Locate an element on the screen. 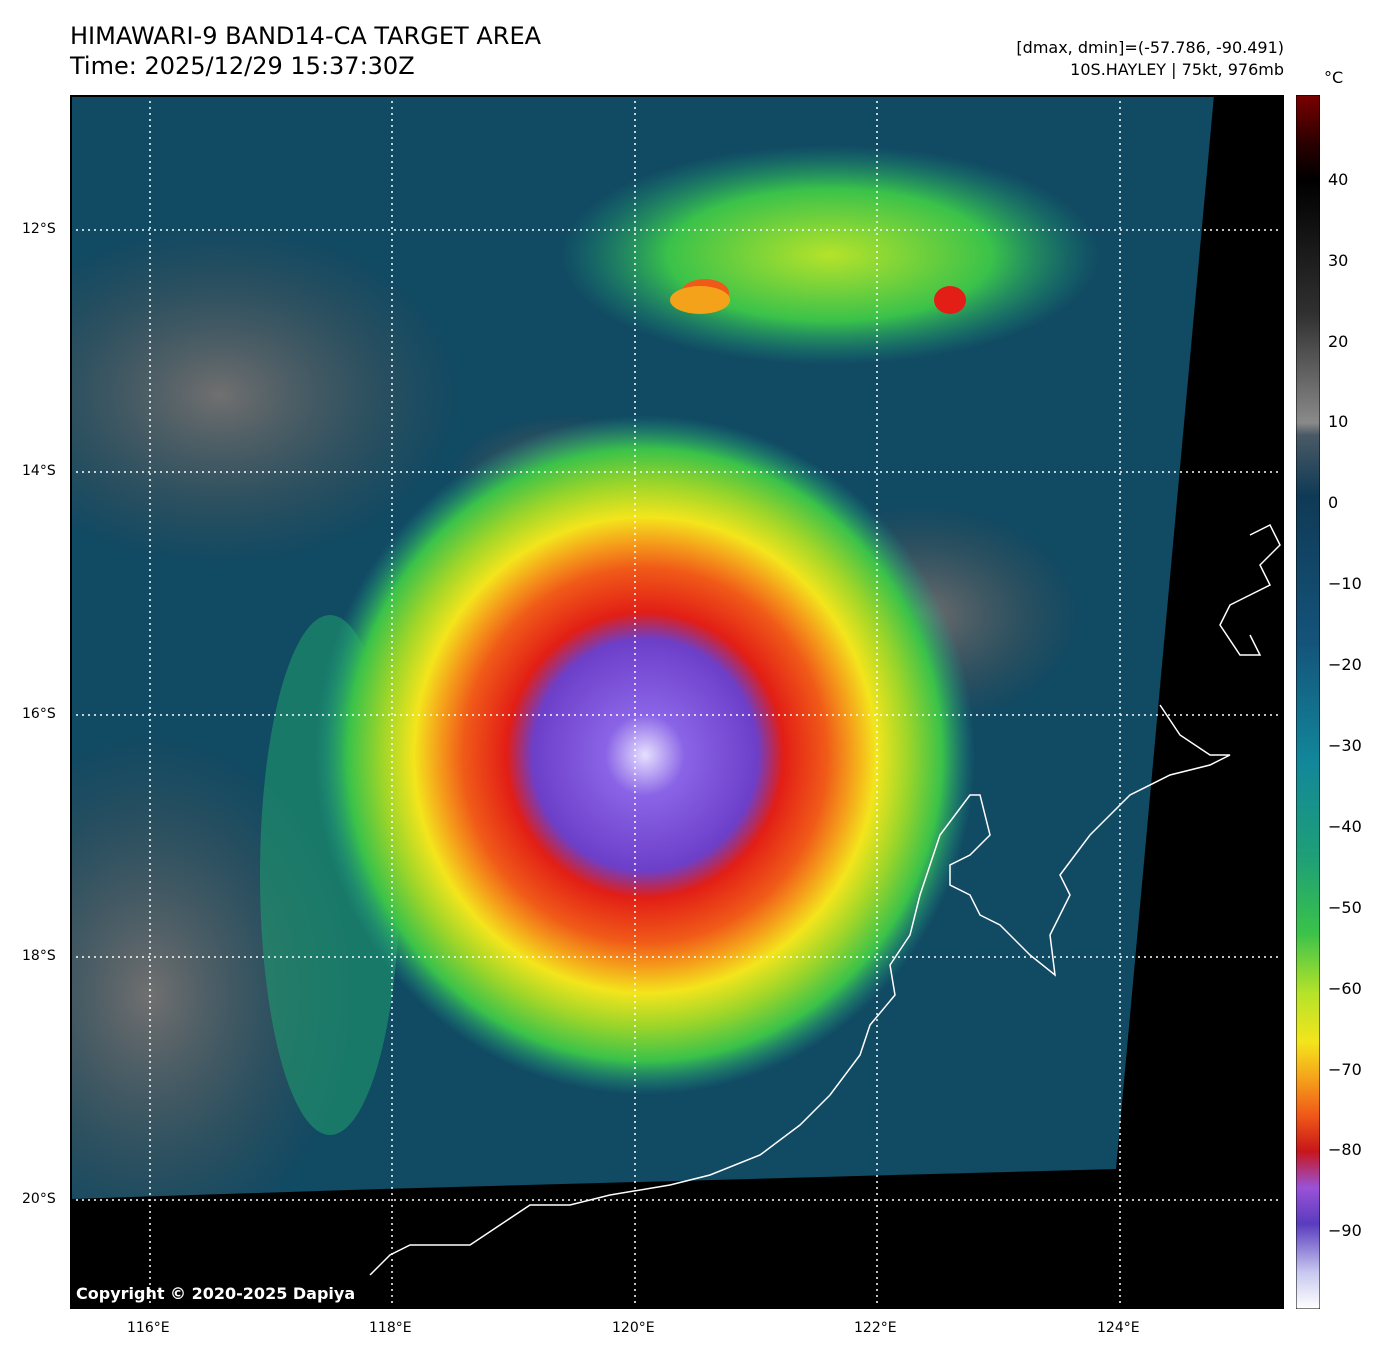 This screenshot has height=1359, width=1388. colorbar-tick: −90 is located at coordinates (1345, 1230).